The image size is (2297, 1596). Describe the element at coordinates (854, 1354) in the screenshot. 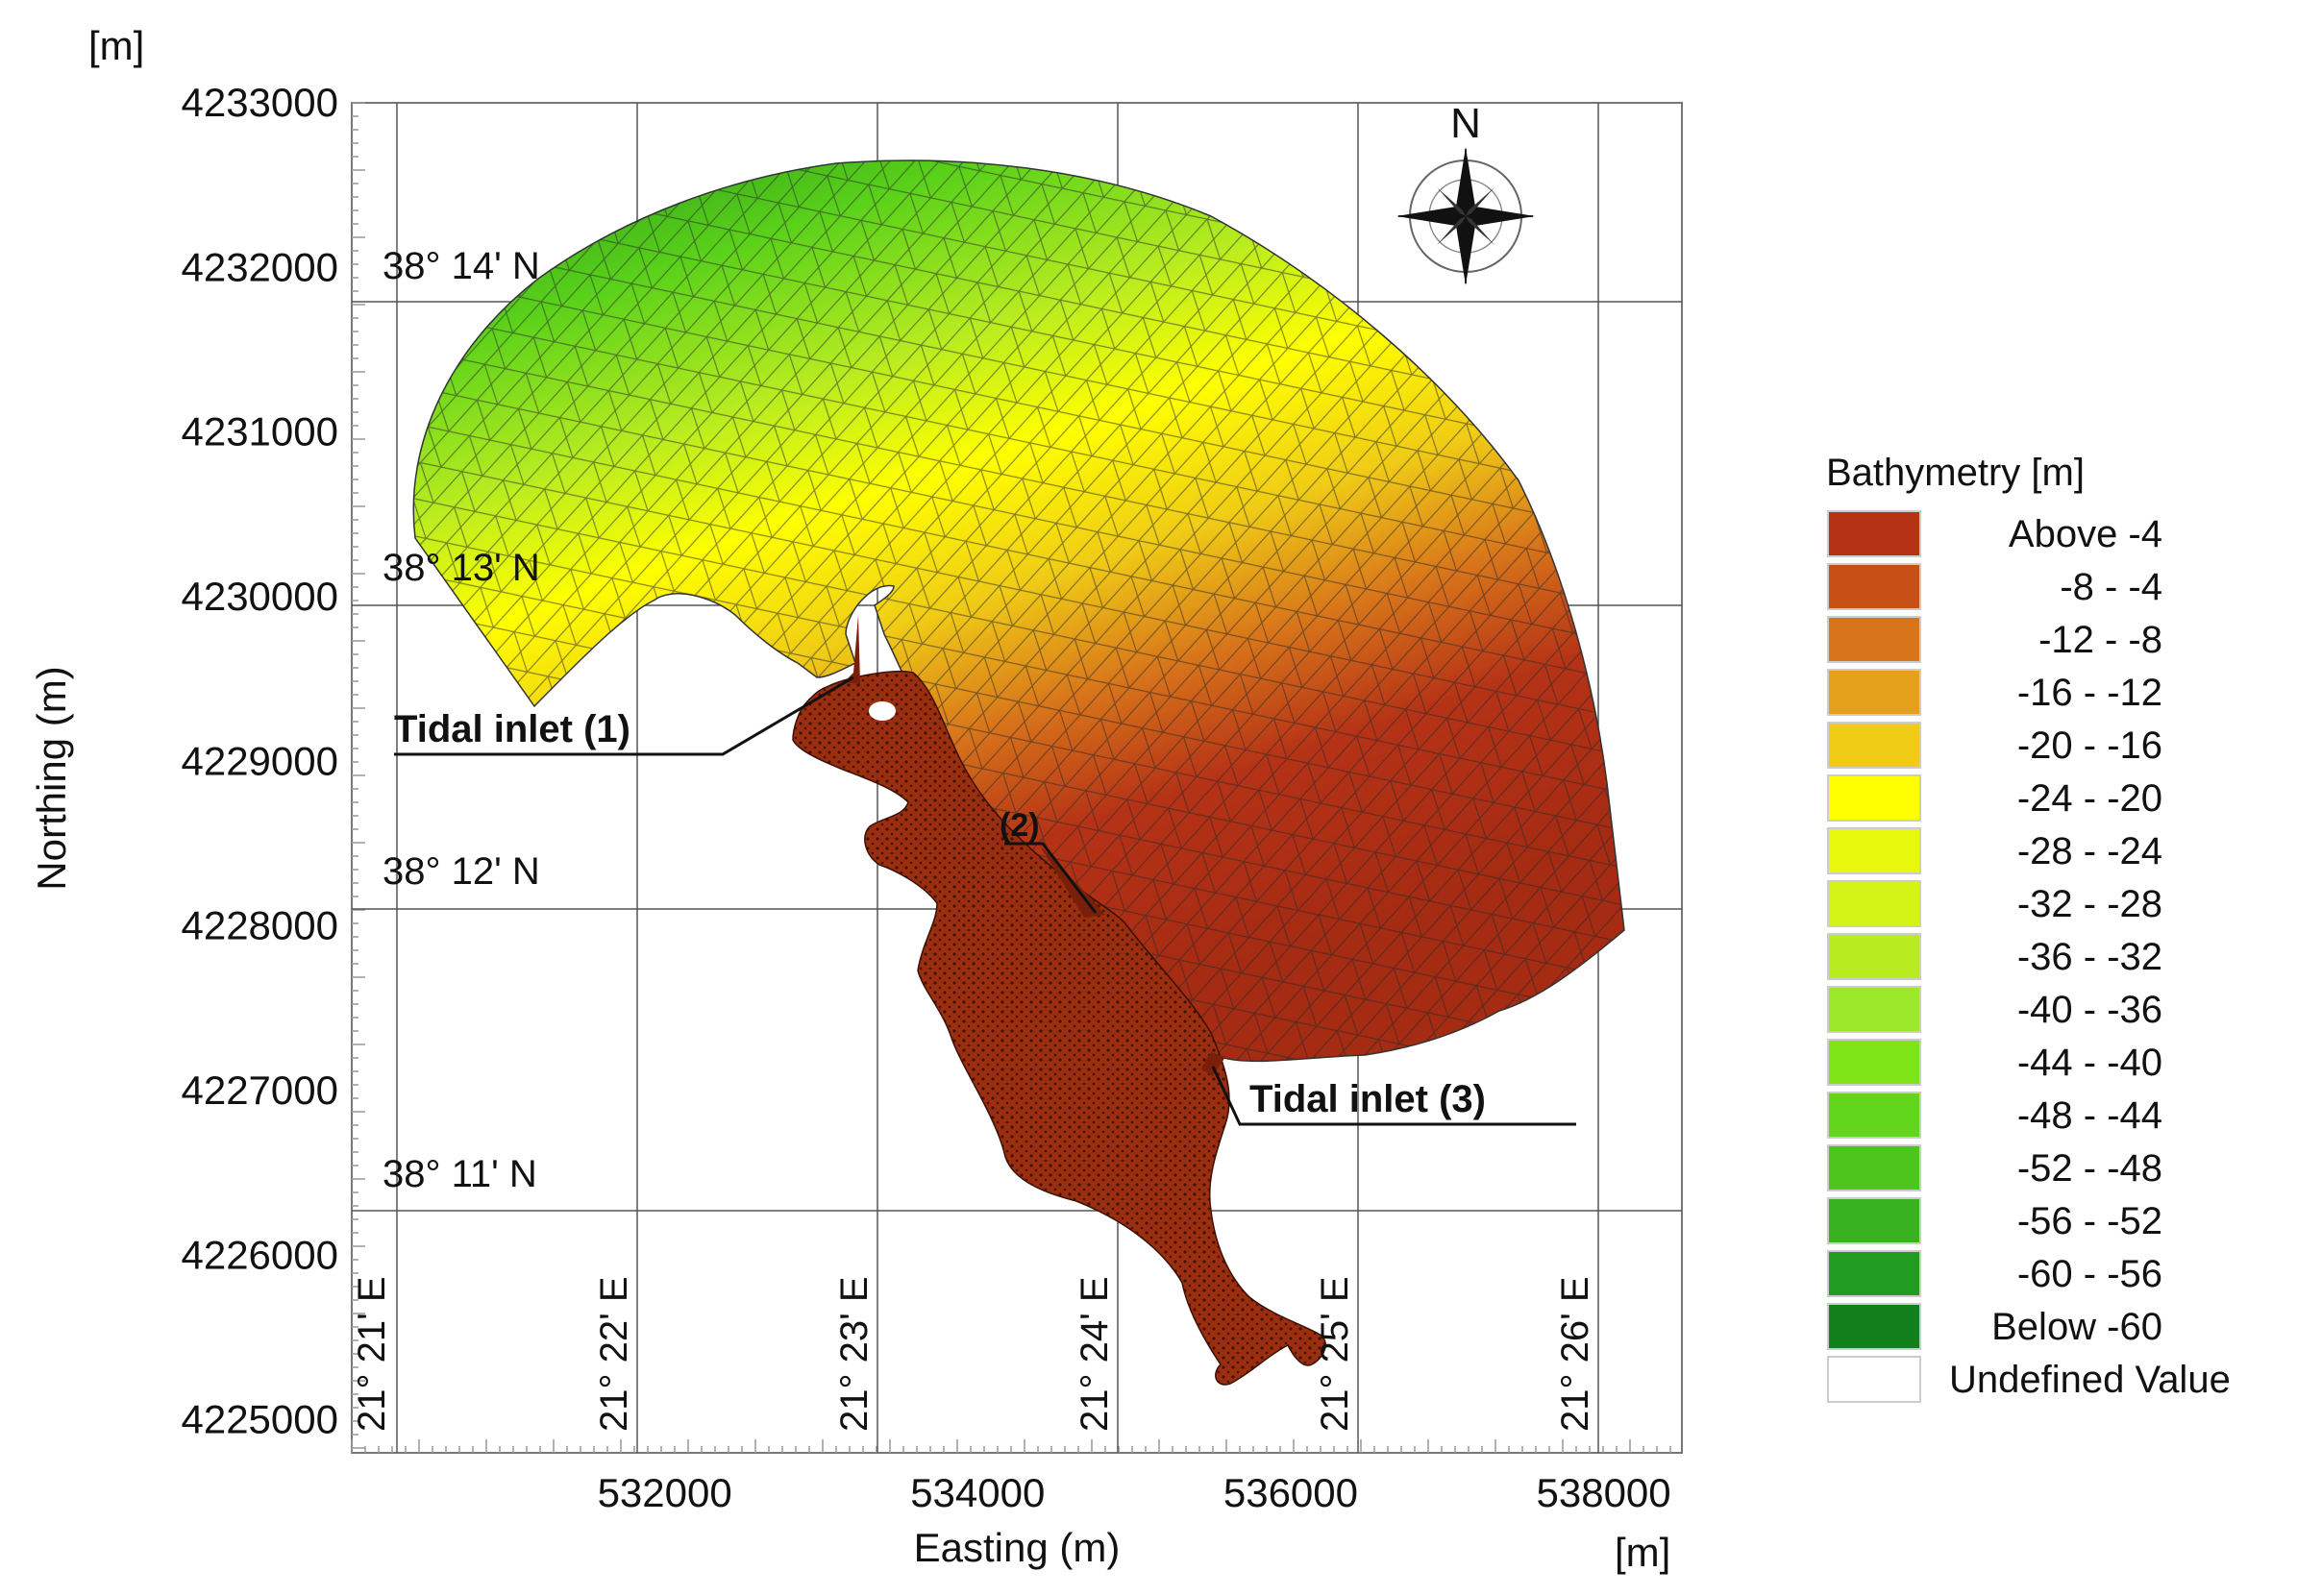

I see `lon-label-23: 21° 23' E` at that location.